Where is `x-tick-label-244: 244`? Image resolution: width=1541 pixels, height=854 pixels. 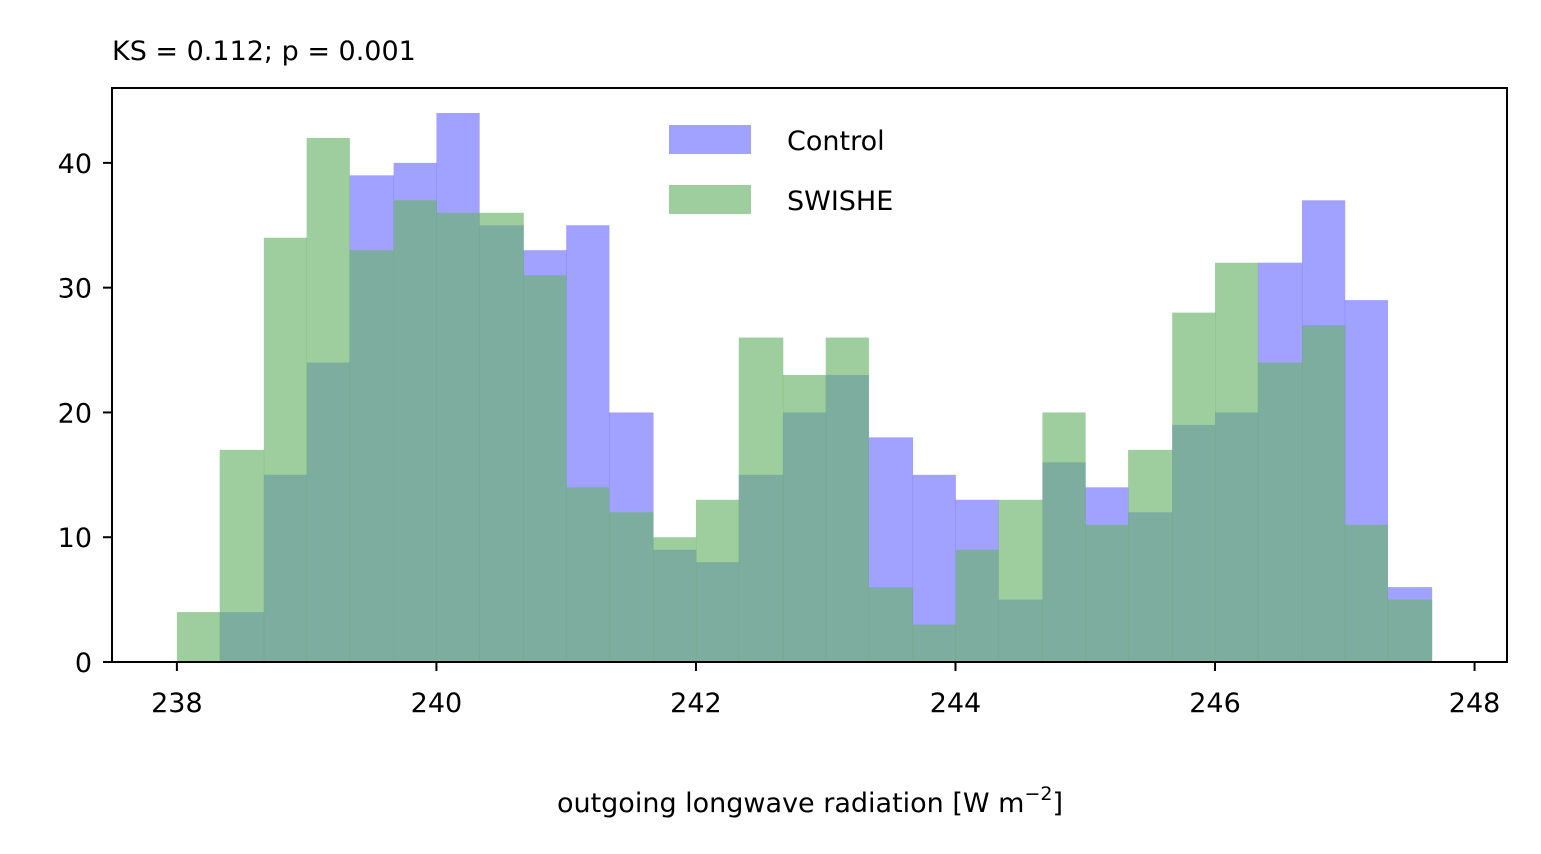
x-tick-label-244: 244 is located at coordinates (956, 703).